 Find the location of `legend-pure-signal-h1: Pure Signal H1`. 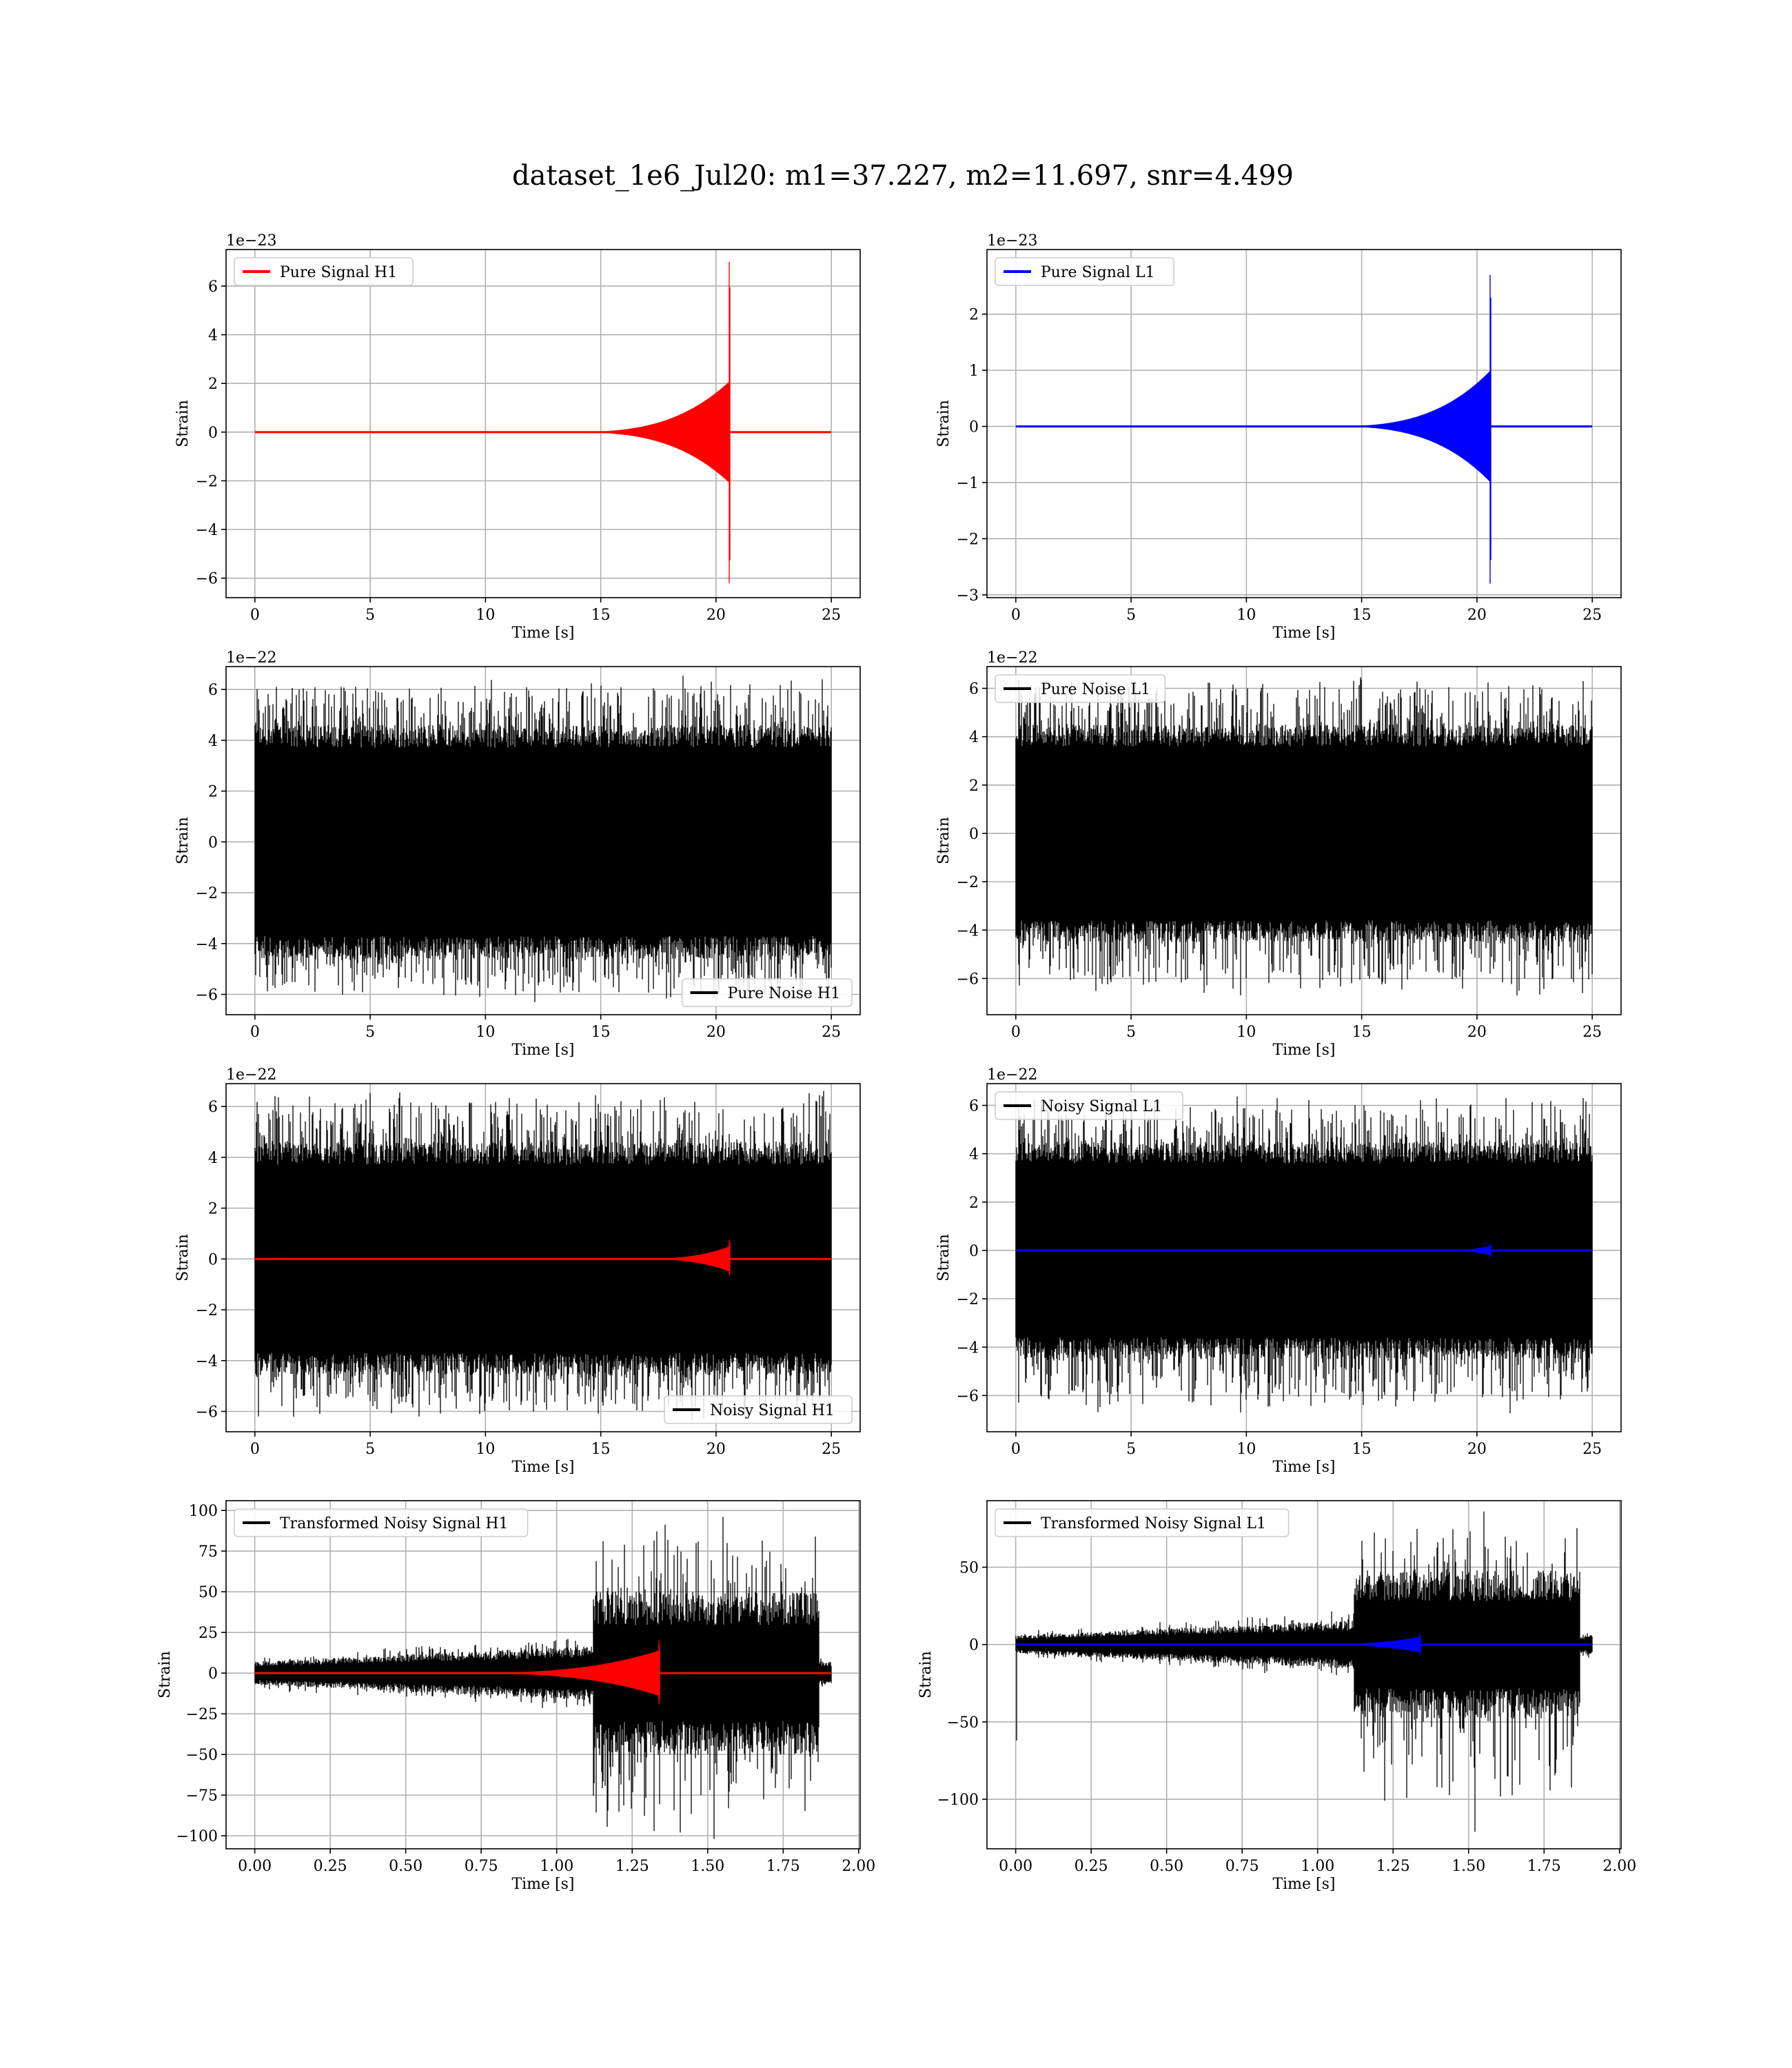

legend-pure-signal-h1: Pure Signal H1 is located at coordinates (324, 271).